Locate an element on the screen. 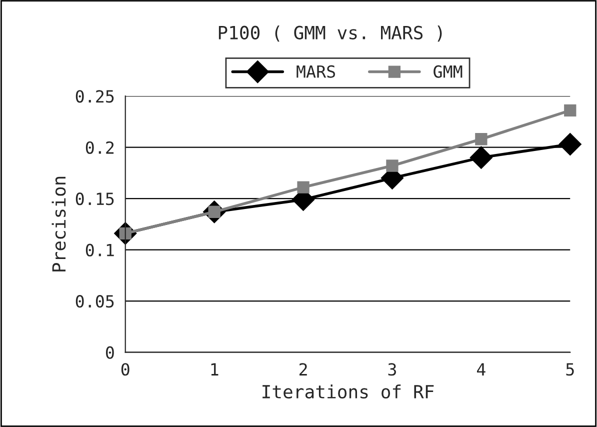  y-tick-label: 0 is located at coordinates (110, 352).